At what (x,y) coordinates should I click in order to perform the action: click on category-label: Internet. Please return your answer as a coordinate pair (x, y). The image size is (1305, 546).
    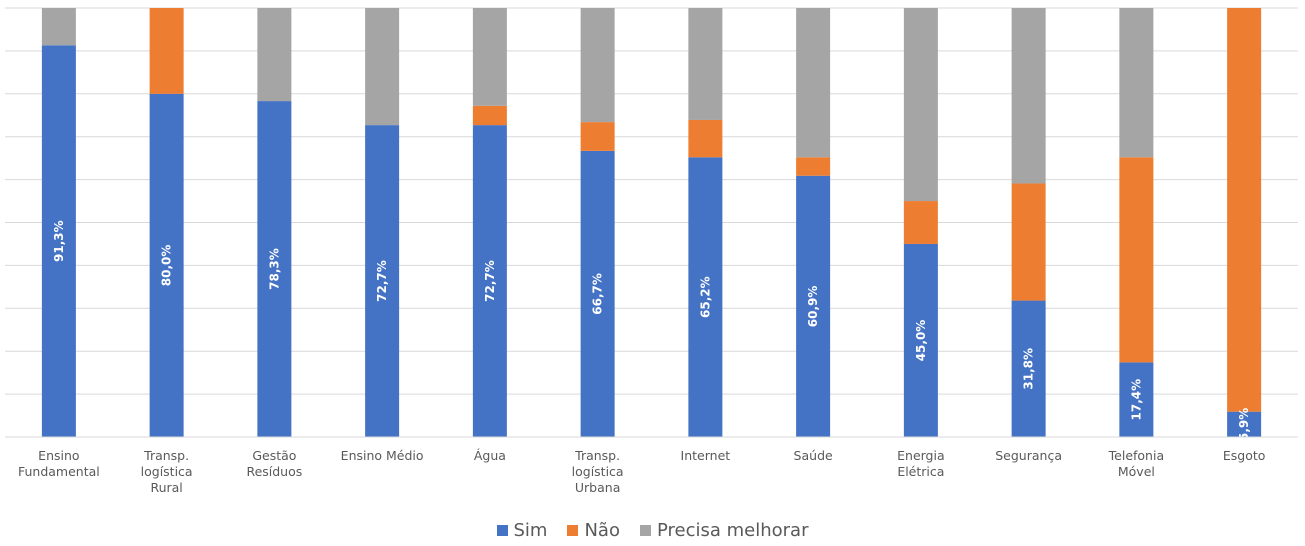
    Looking at the image, I should click on (706, 455).